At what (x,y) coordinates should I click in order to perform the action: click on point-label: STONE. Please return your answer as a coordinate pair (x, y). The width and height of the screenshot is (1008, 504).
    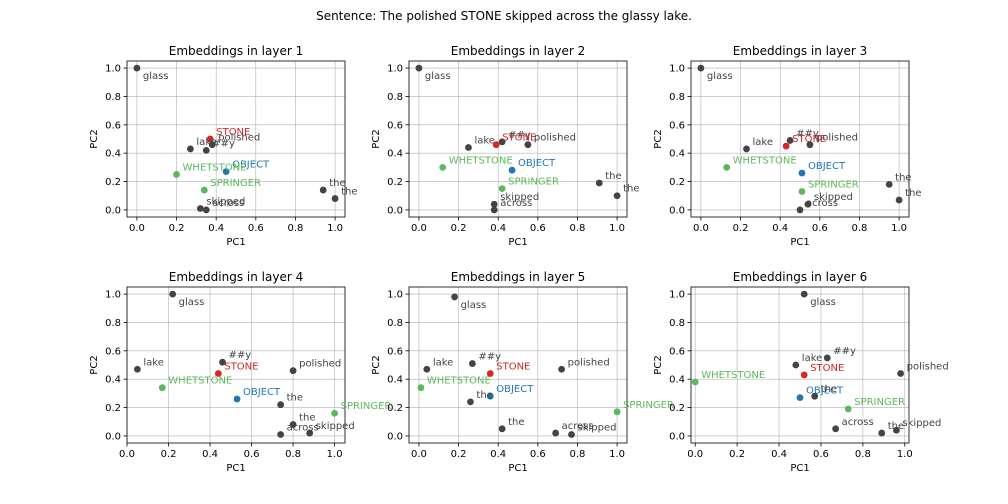
    Looking at the image, I should click on (241, 367).